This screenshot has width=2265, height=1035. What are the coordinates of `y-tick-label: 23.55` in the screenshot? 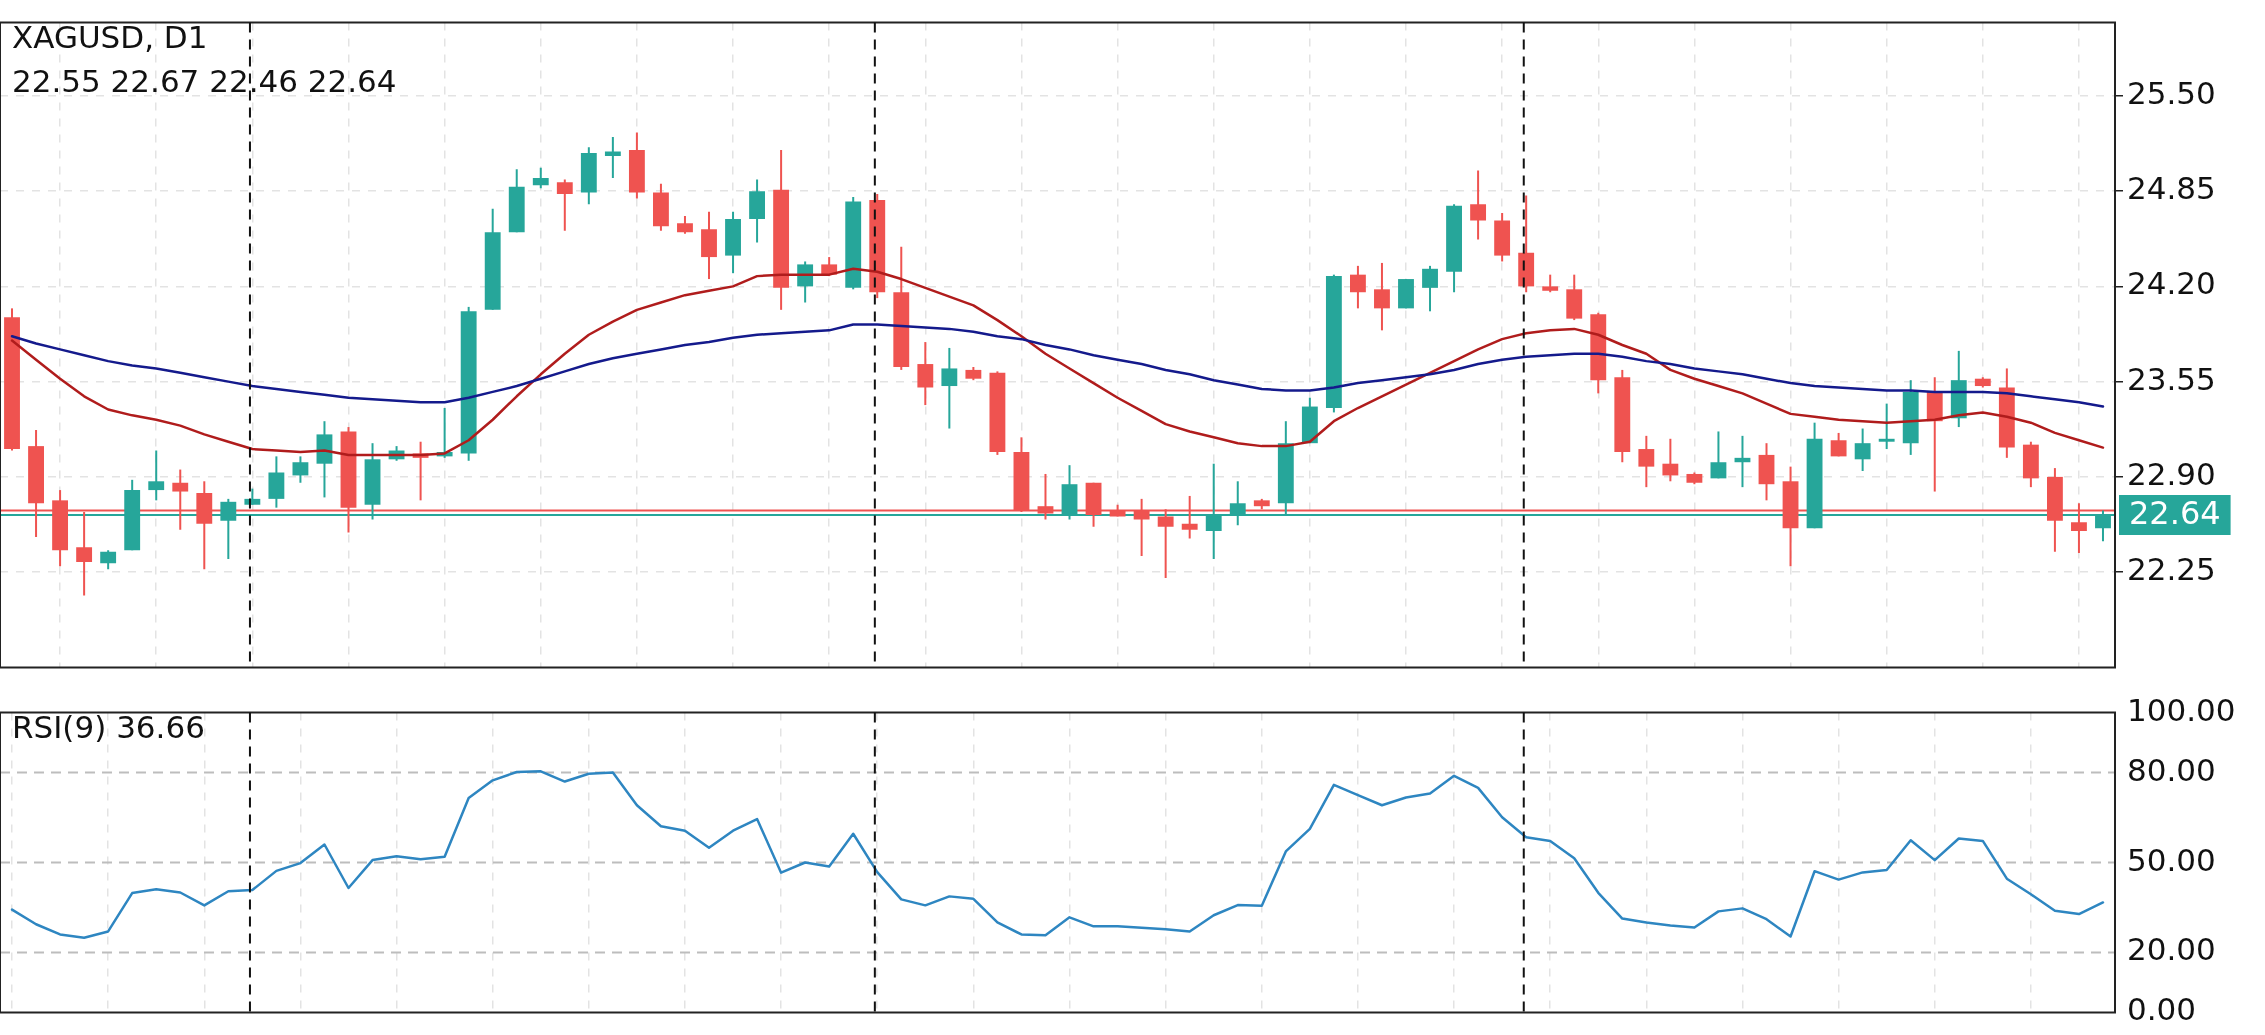 It's located at (2171, 378).